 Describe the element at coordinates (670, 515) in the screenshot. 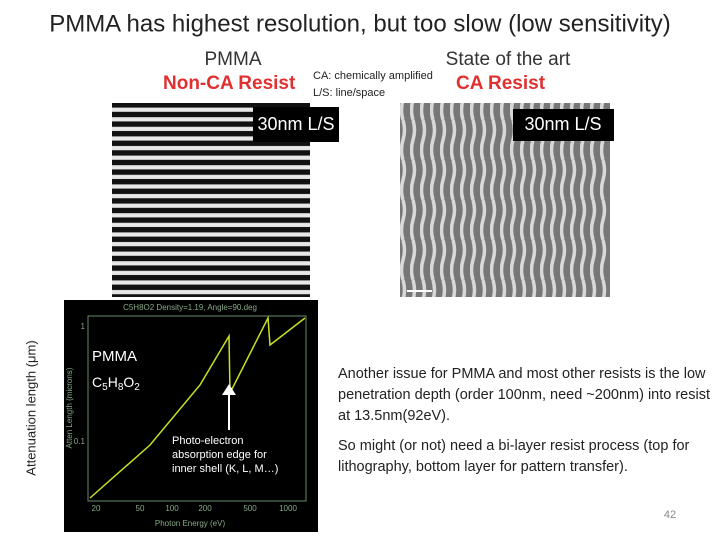

I see `page-number: 42` at that location.